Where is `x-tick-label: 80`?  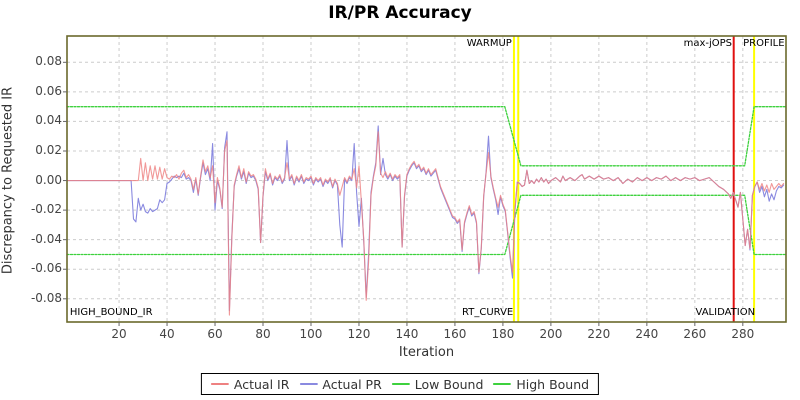 x-tick-label: 80 is located at coordinates (263, 334).